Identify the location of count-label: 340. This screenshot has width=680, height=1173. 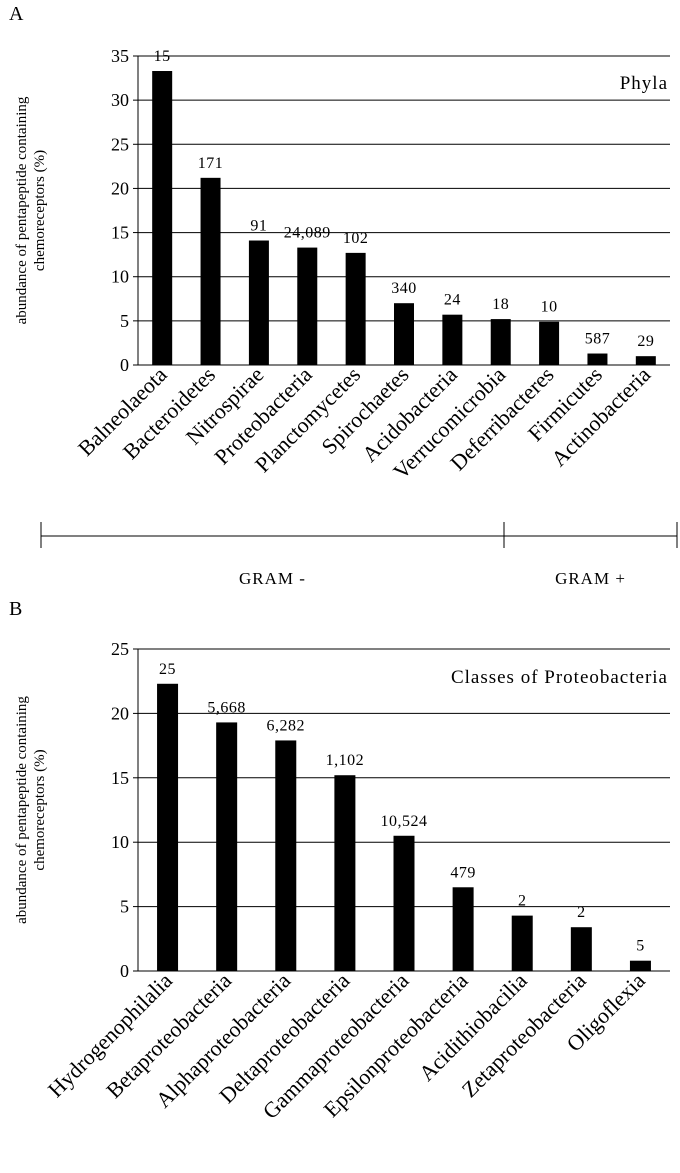
(404, 288).